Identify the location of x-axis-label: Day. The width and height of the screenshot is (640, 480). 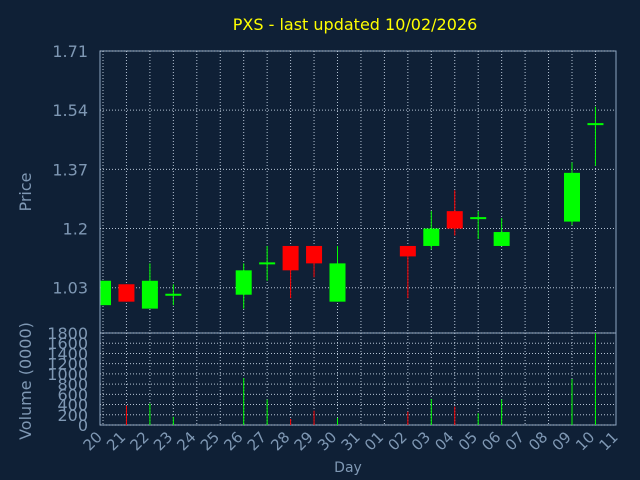
(348, 468).